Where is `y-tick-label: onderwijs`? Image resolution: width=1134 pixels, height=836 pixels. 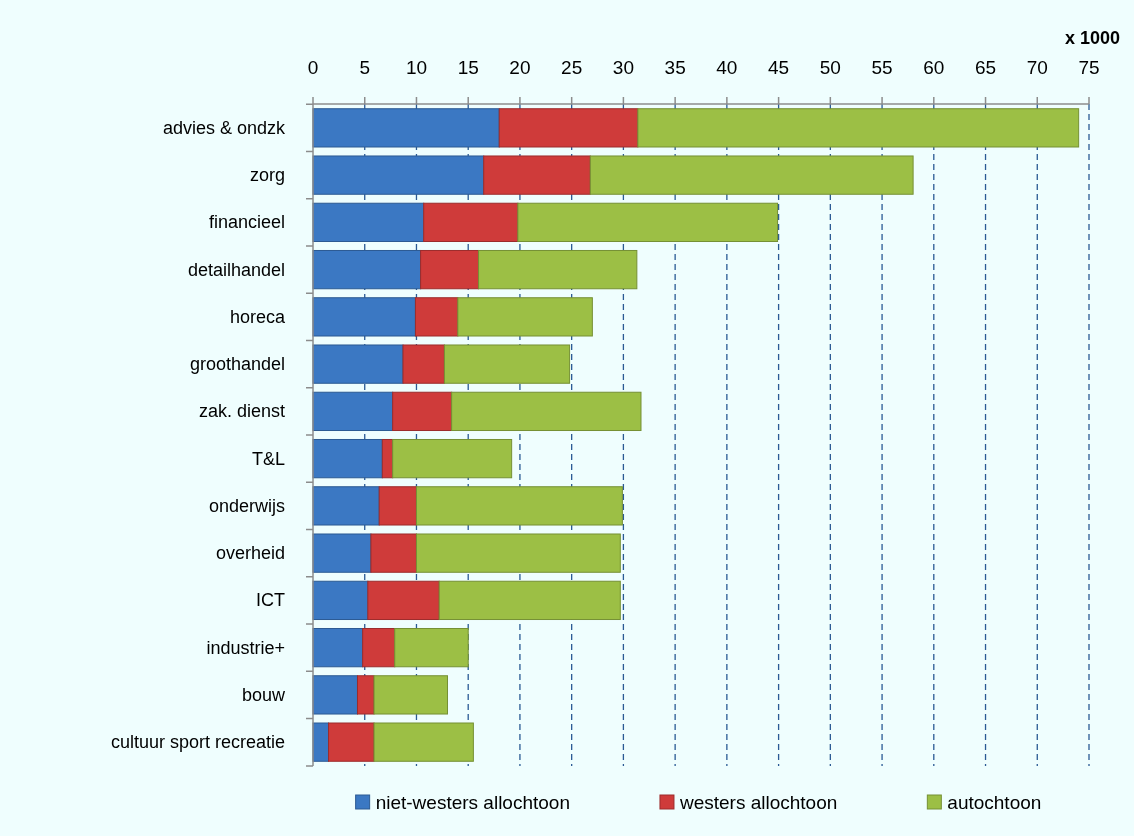 y-tick-label: onderwijs is located at coordinates (246, 505).